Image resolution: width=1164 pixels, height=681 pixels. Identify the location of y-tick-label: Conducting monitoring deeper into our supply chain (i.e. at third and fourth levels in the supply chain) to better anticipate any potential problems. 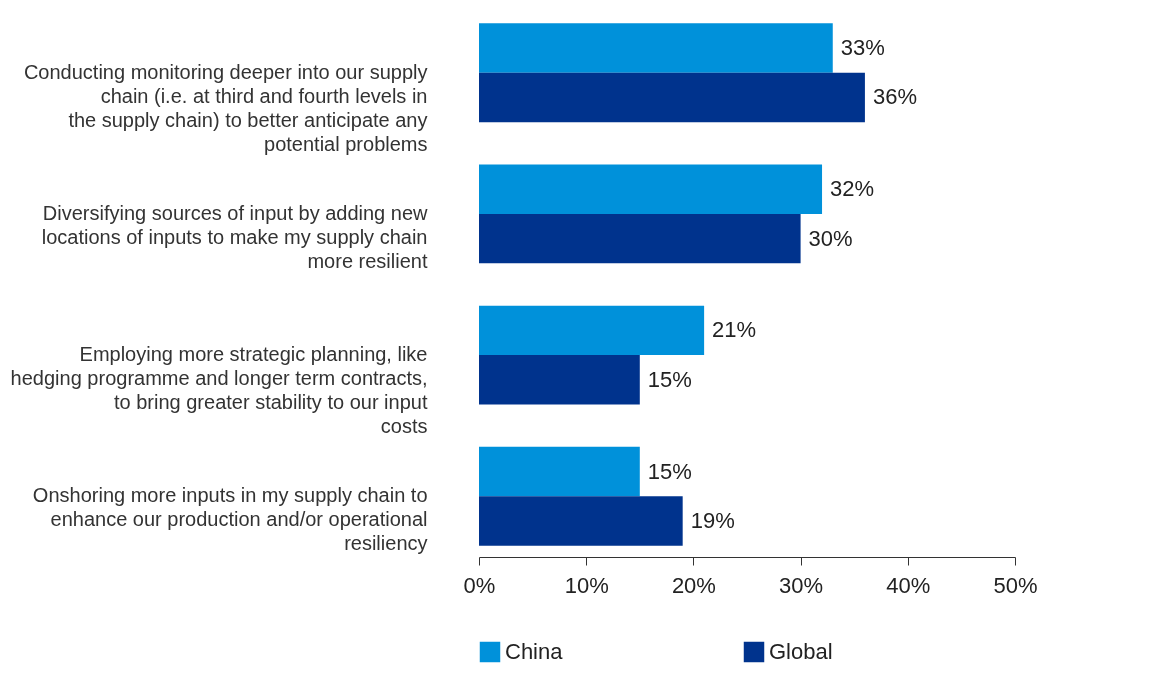
(225, 107).